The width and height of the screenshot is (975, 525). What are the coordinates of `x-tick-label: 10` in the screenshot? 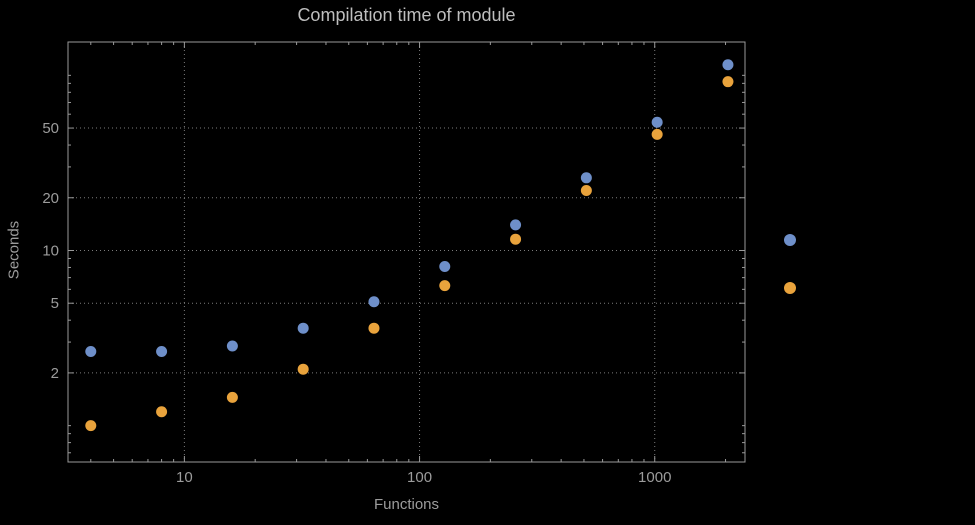 It's located at (184, 477).